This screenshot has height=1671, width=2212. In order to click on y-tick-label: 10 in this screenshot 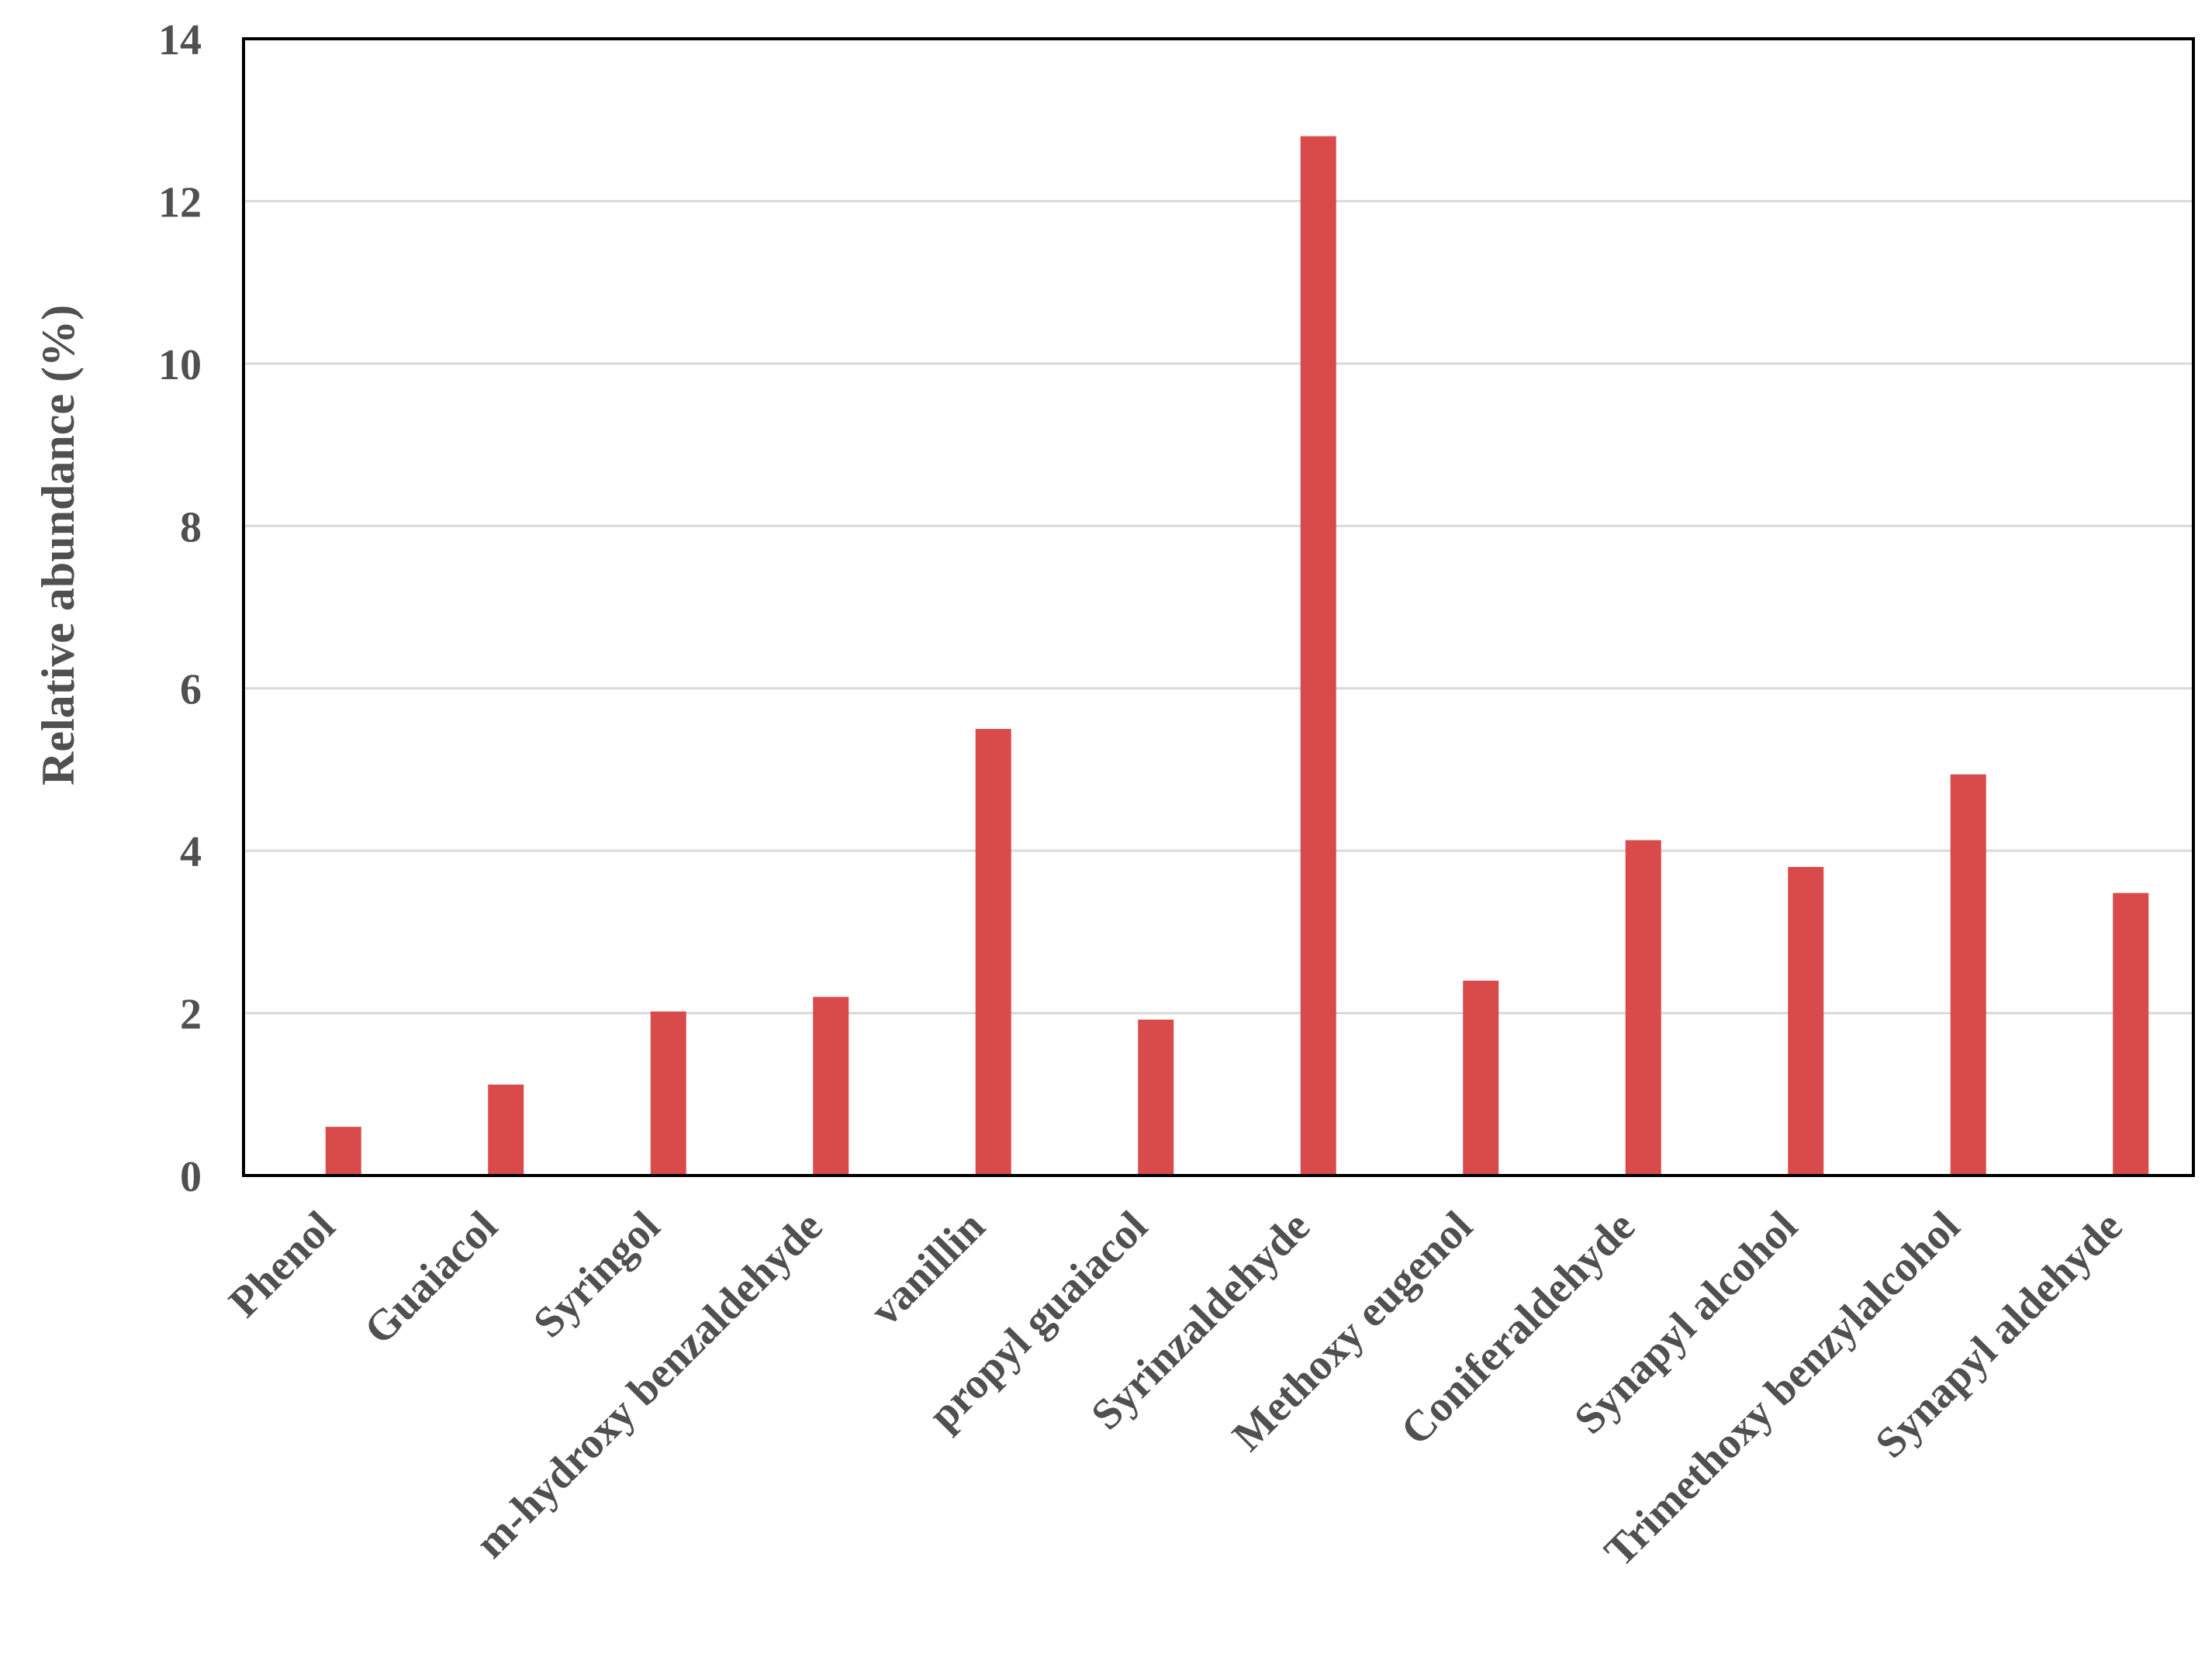, I will do `click(180, 365)`.